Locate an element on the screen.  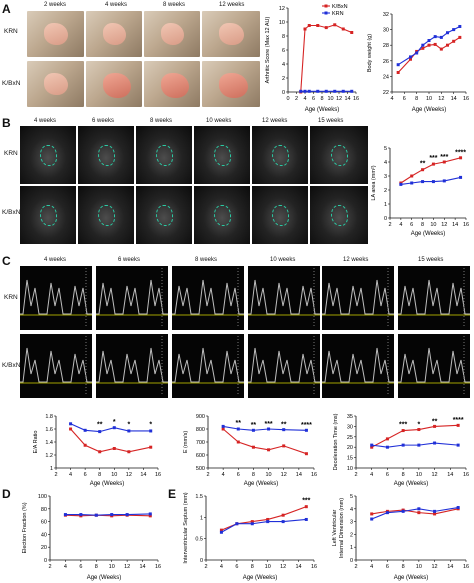
significance-marker: ** is located at coordinates (435, 421).